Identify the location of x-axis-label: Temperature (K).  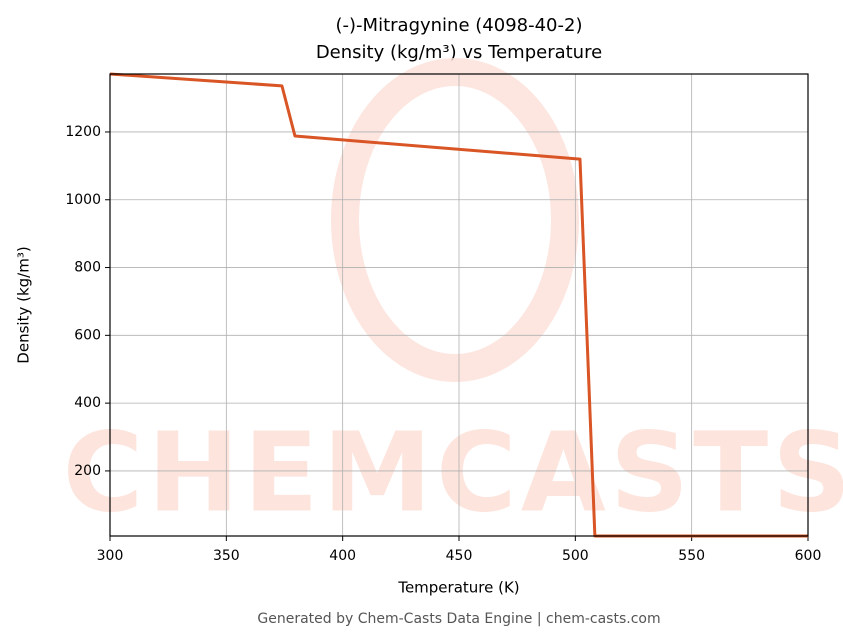
(458, 588).